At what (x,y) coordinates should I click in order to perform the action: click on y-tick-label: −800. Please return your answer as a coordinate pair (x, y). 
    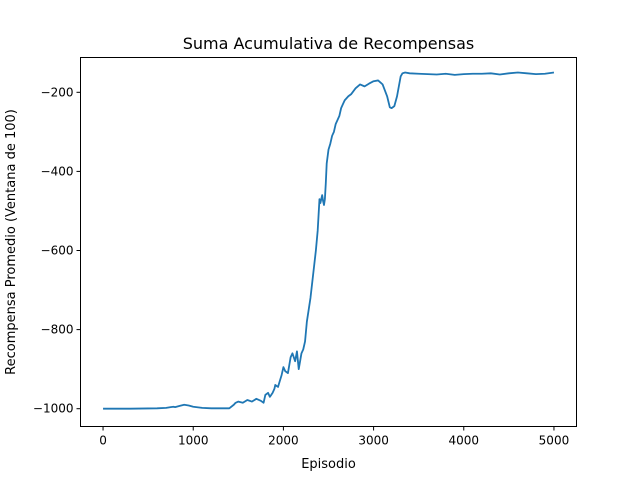
    Looking at the image, I should click on (57, 330).